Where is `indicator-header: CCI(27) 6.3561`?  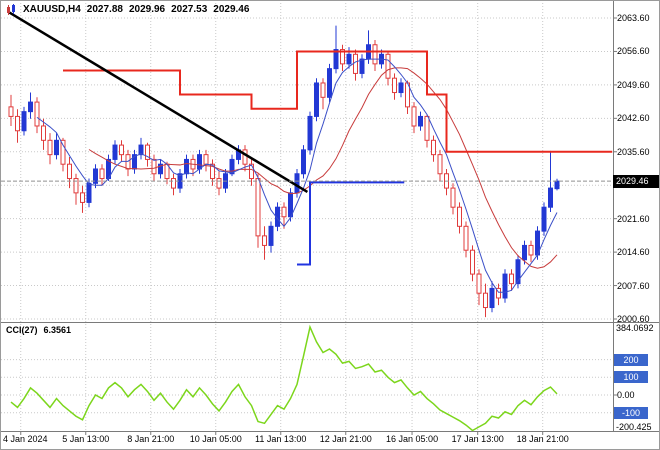 indicator-header: CCI(27) 6.3561 is located at coordinates (38, 330).